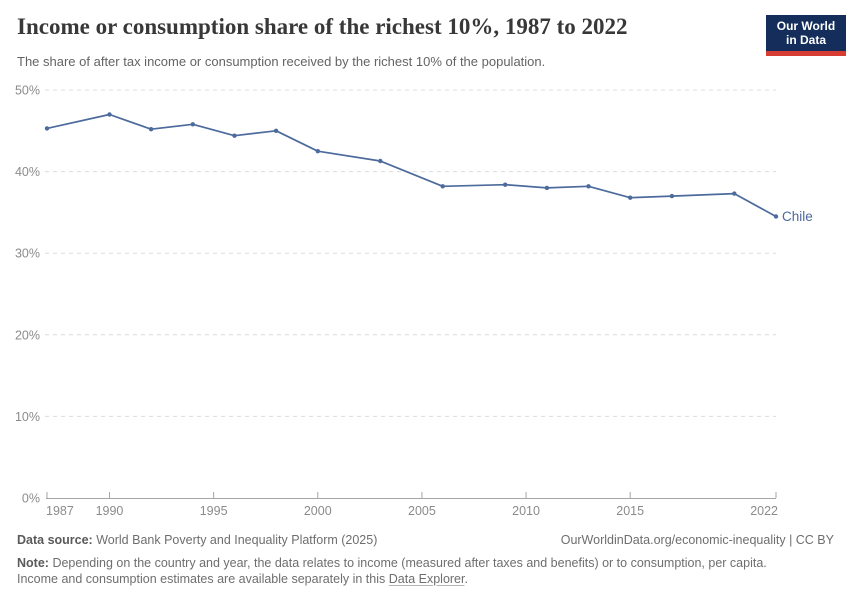  I want to click on data-explorer-link: Data Explorer, so click(426, 579).